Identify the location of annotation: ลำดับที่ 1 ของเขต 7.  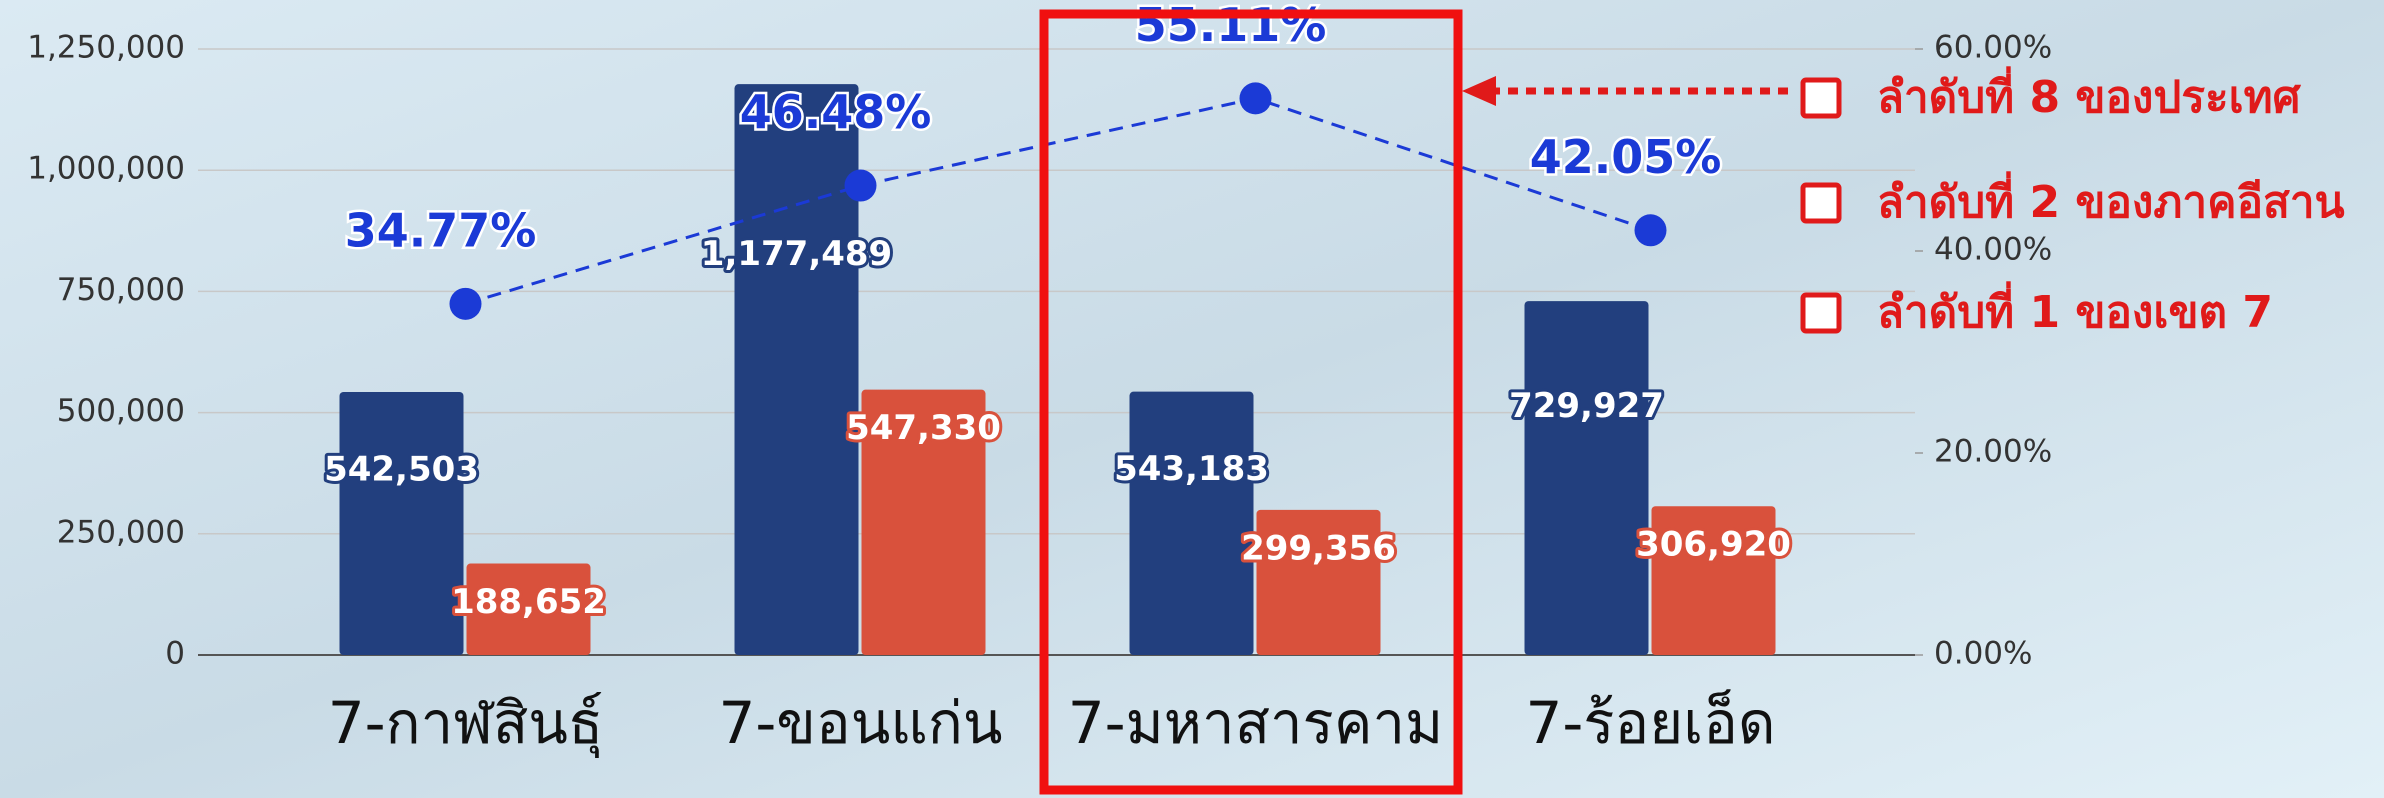
(2075, 309).